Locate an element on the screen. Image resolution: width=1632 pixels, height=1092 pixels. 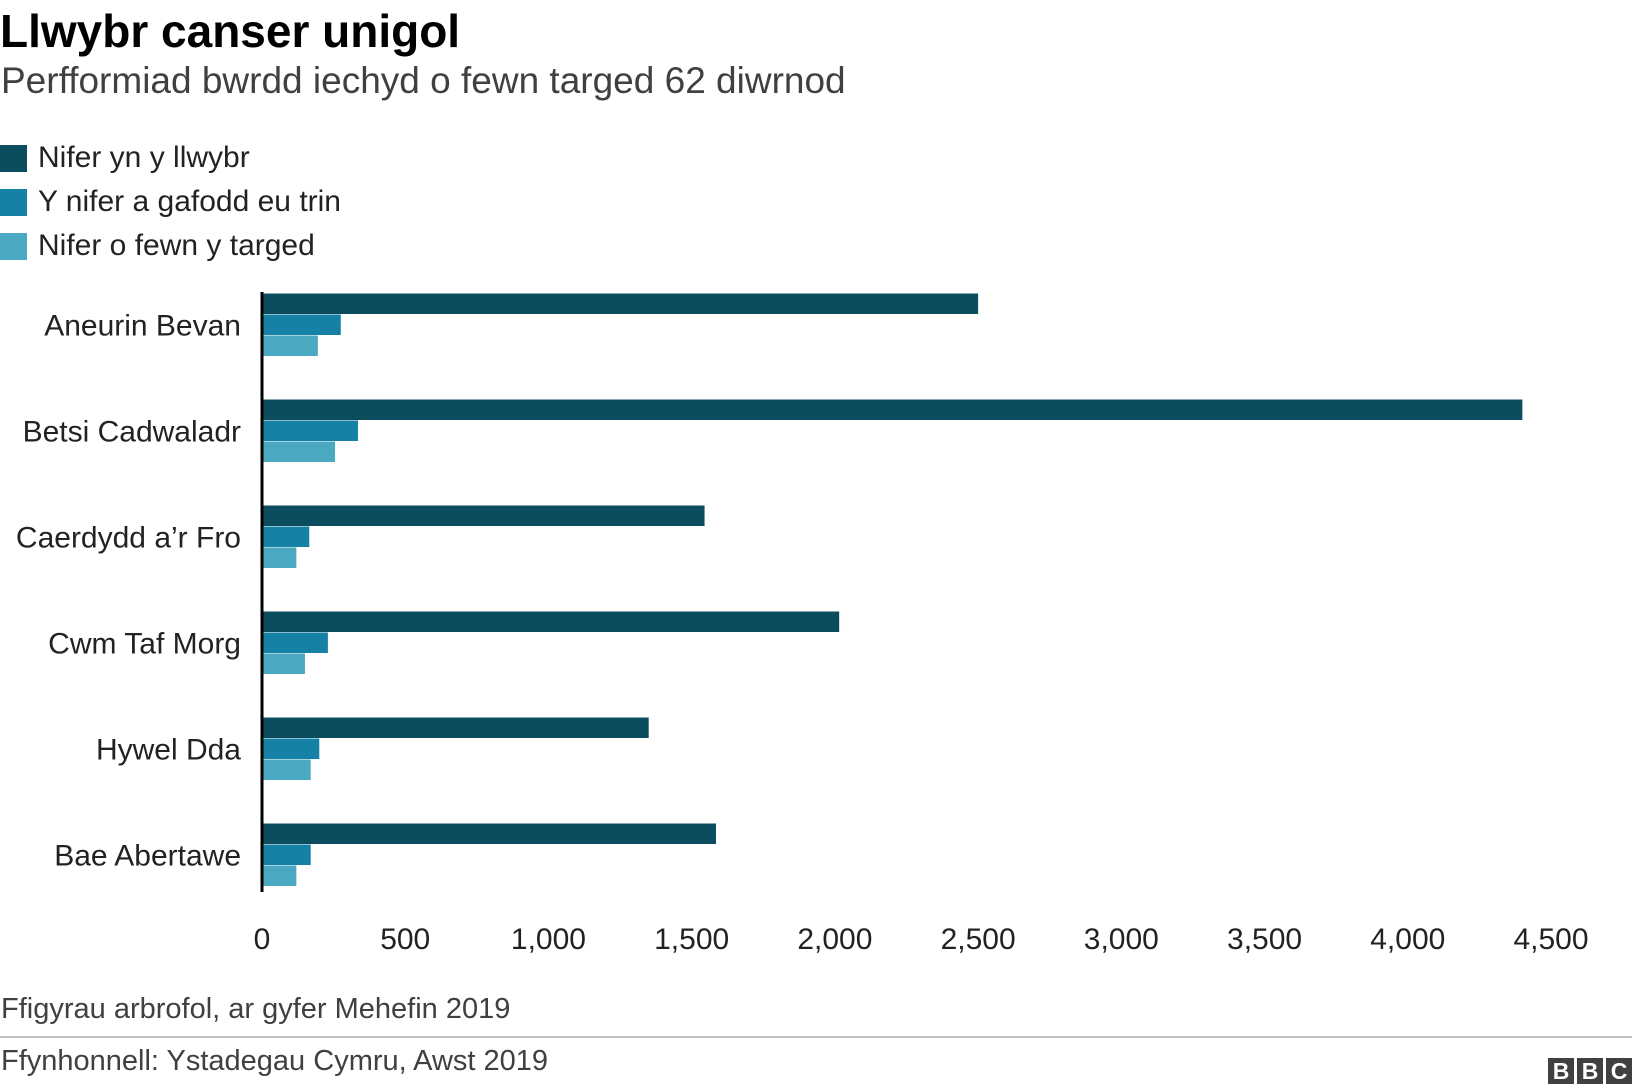
category-label: Aneurin Bevan is located at coordinates (142, 326).